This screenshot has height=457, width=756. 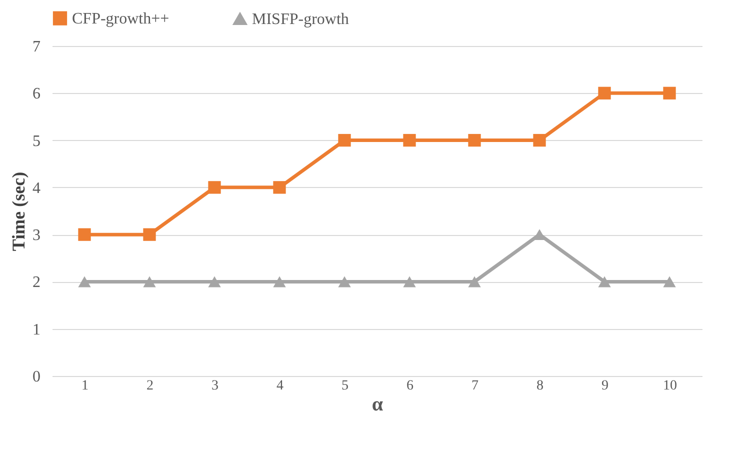 I want to click on y-tick-label: 7, so click(x=36, y=47).